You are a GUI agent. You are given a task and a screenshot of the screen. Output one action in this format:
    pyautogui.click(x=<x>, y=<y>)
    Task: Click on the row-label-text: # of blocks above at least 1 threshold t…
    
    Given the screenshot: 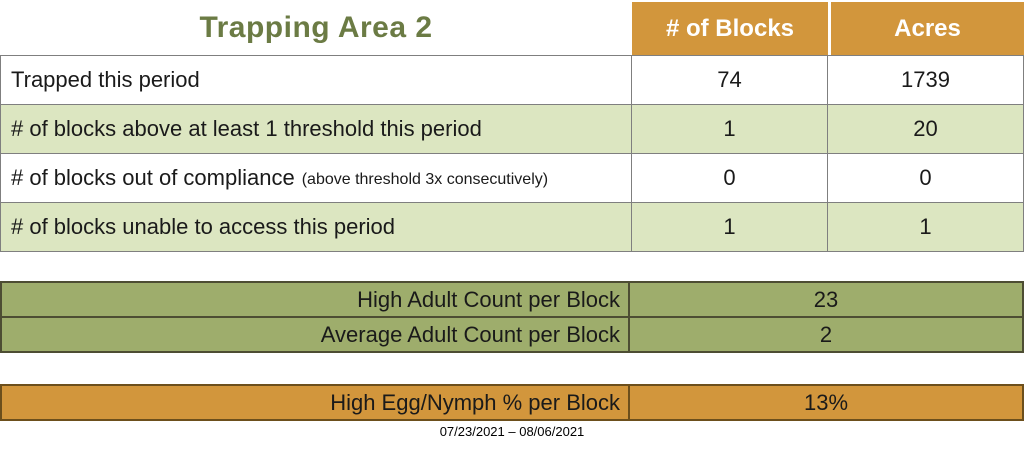 What is the action you would take?
    pyautogui.click(x=246, y=128)
    